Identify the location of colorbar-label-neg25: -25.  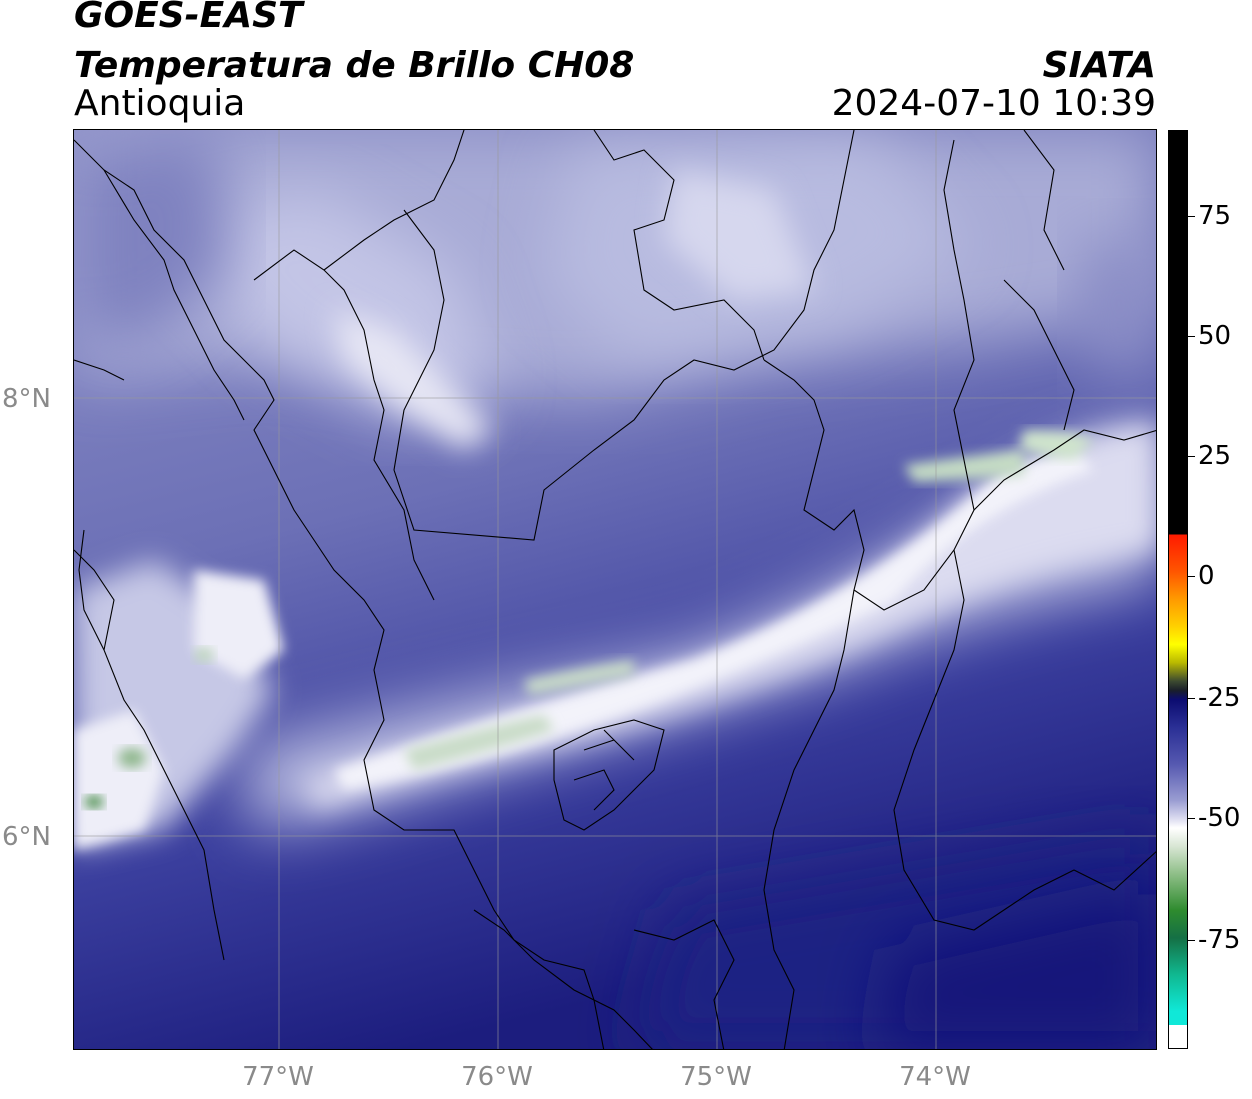
(1219, 698).